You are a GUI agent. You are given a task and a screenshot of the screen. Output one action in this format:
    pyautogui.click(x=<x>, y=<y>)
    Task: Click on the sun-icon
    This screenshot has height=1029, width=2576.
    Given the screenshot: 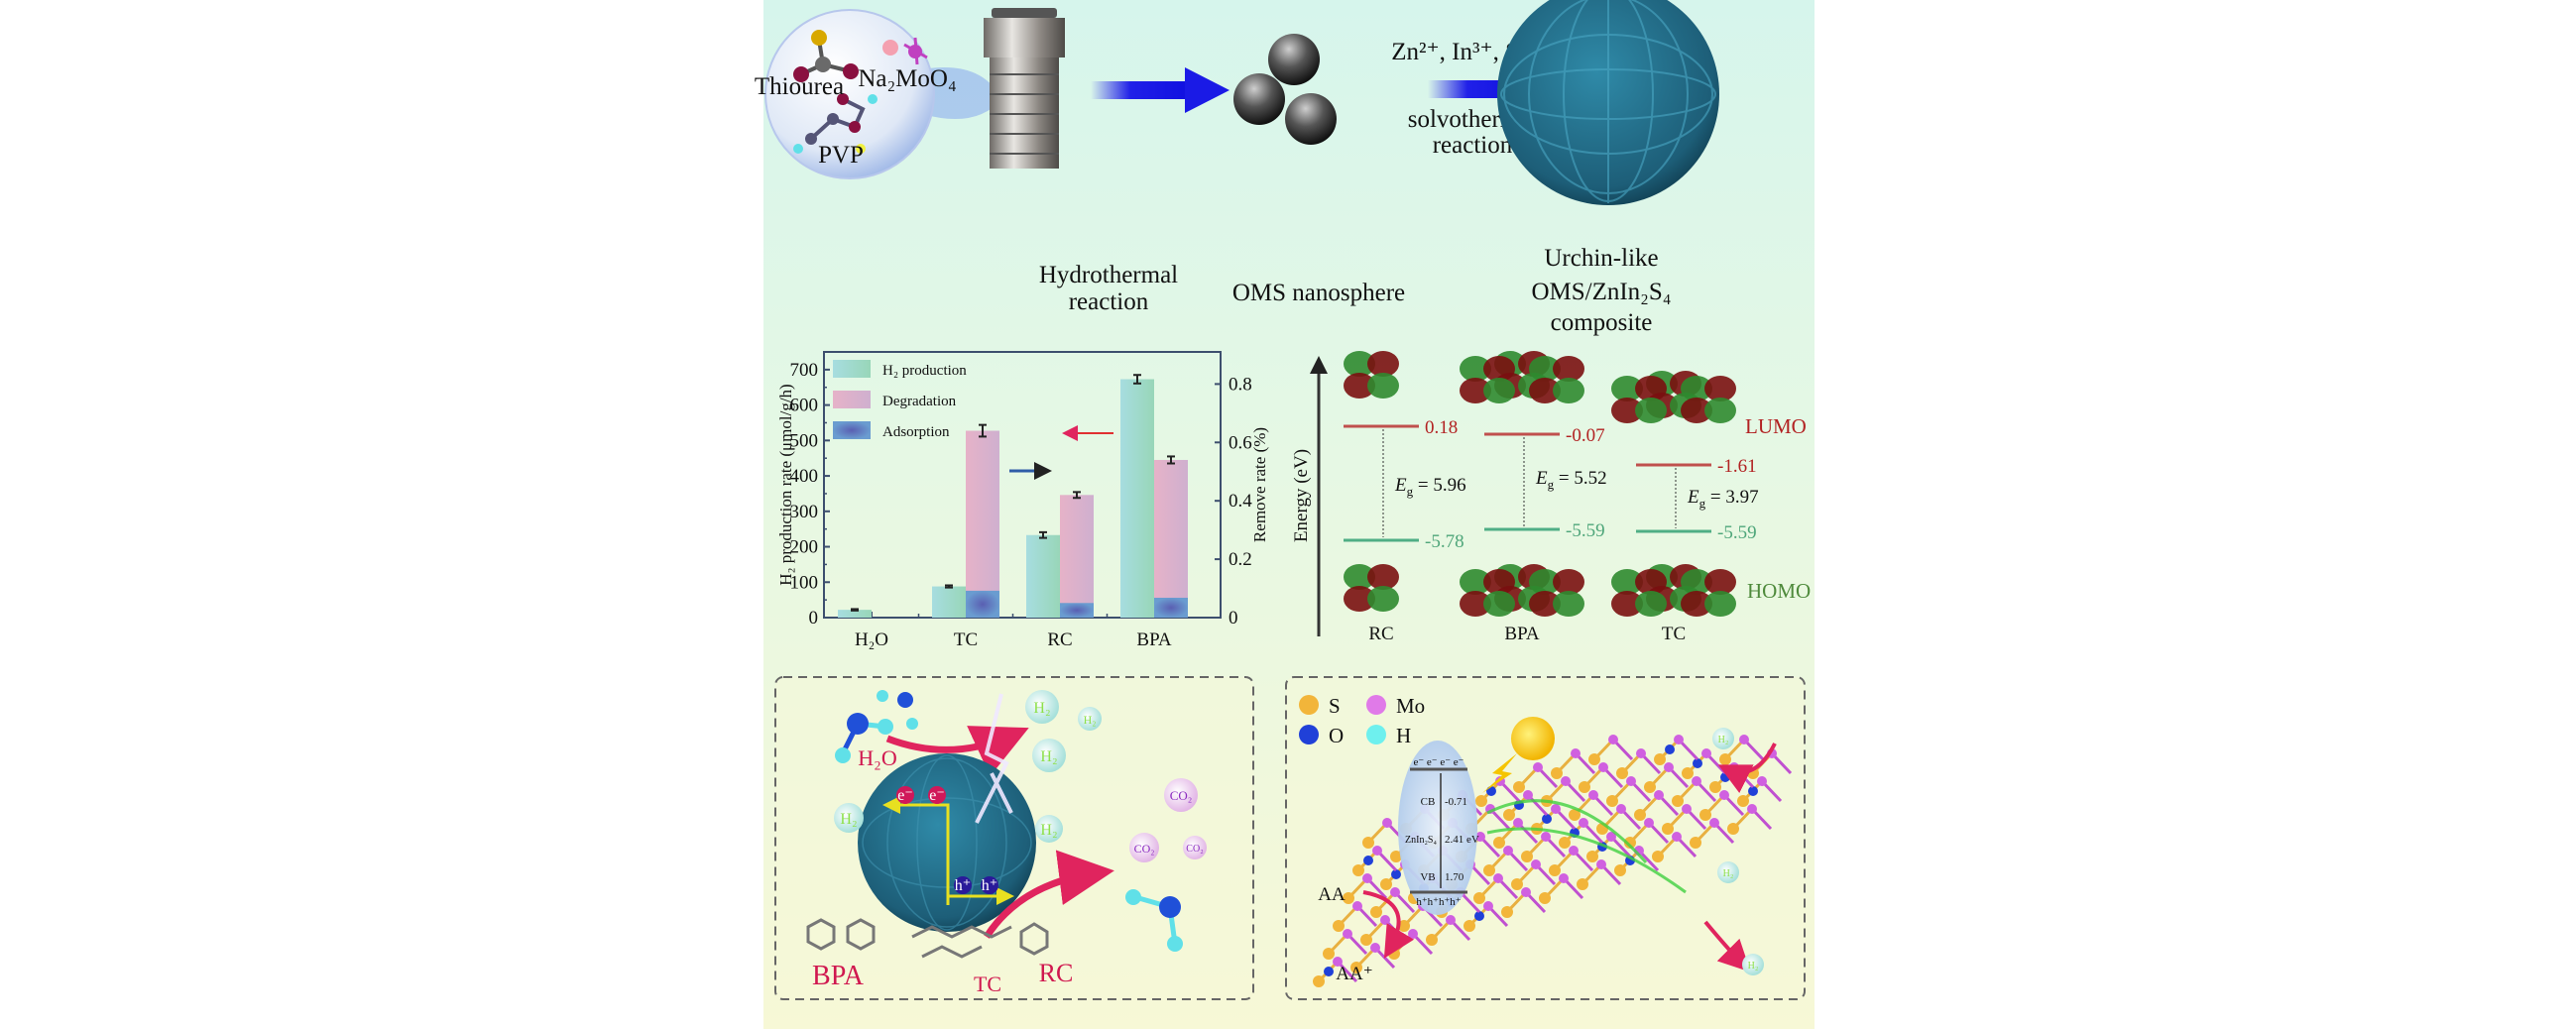 What is the action you would take?
    pyautogui.click(x=1533, y=738)
    